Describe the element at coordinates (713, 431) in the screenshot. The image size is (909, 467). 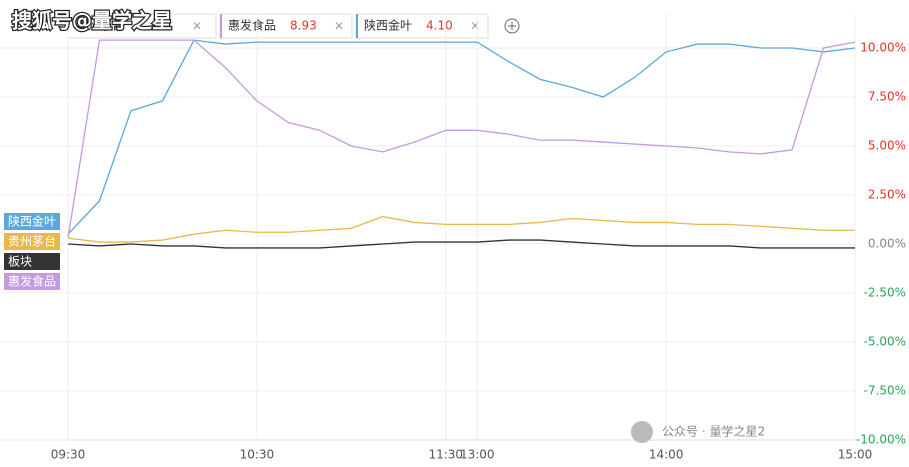
I see `footer-watermark: 公众号 · 量学之星2` at that location.